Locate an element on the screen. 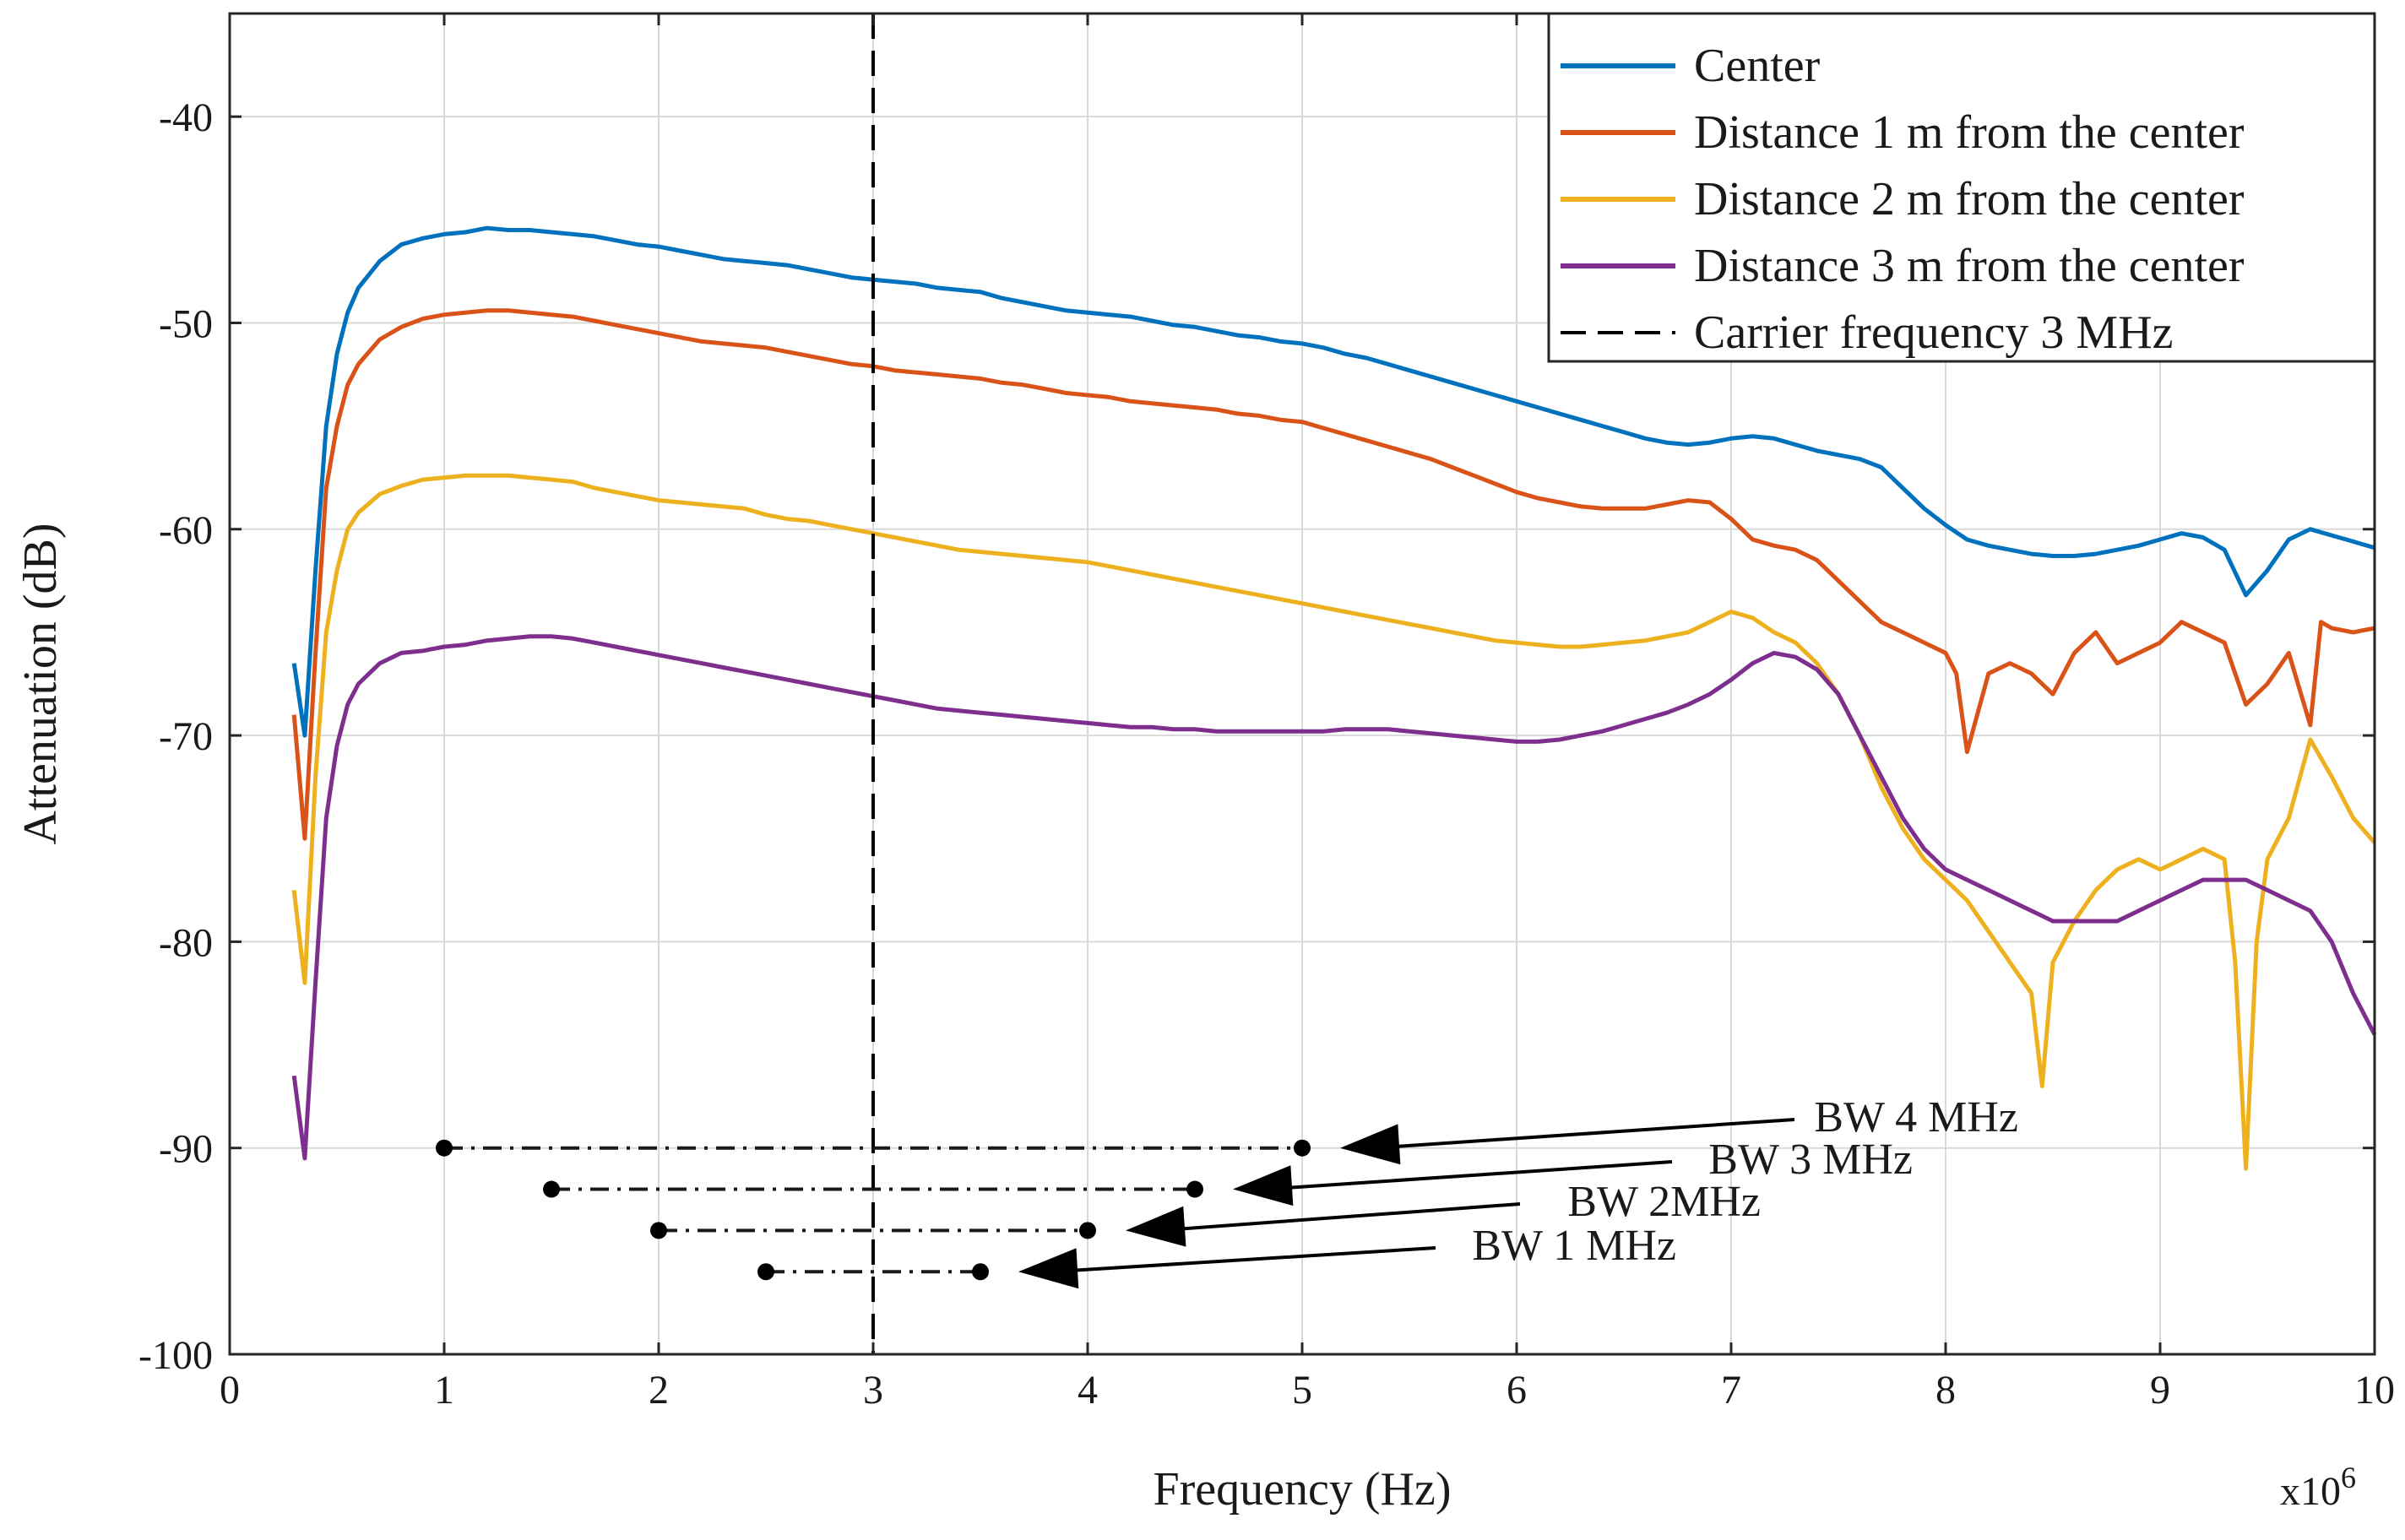 This screenshot has width=2405, height=1540. x-tick-label: 0 is located at coordinates (230, 1390).